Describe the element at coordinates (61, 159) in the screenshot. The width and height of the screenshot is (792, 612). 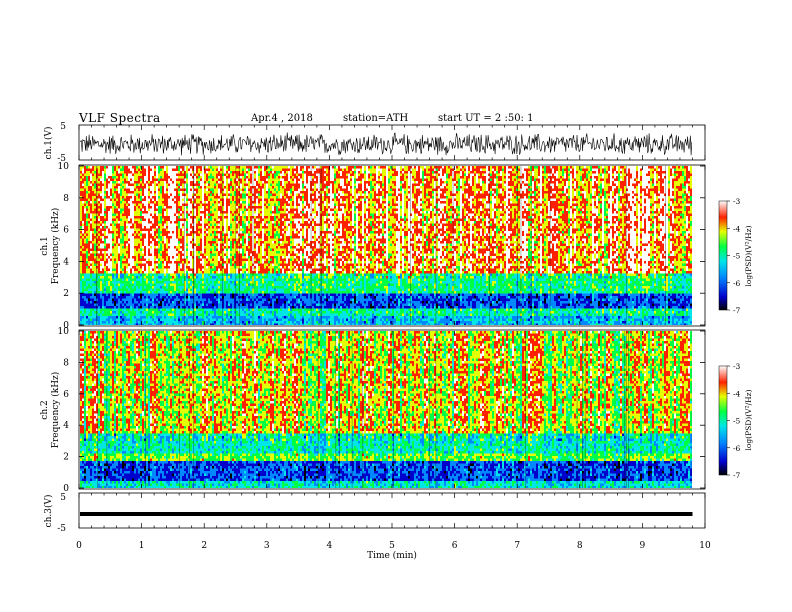
I see `ch1-ytick-bottom: -5` at that location.